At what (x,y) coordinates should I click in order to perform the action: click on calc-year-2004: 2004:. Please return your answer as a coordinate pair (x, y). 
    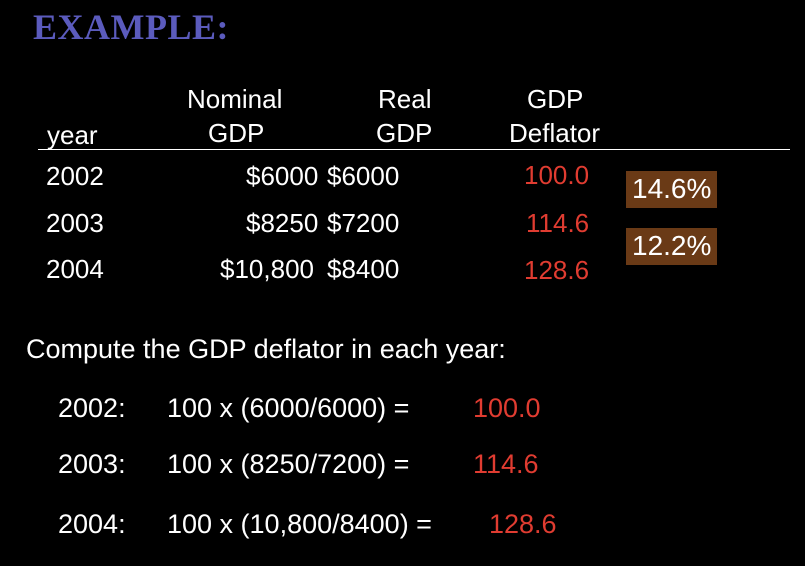
    Looking at the image, I should click on (92, 524).